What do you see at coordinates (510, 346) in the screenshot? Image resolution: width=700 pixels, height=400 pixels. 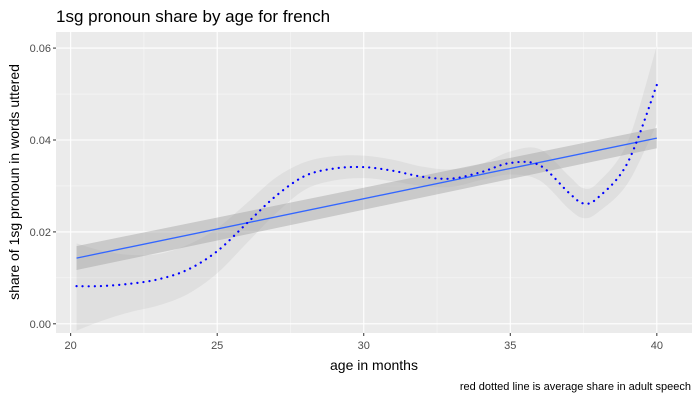 I see `x-tick-label: 35` at bounding box center [510, 346].